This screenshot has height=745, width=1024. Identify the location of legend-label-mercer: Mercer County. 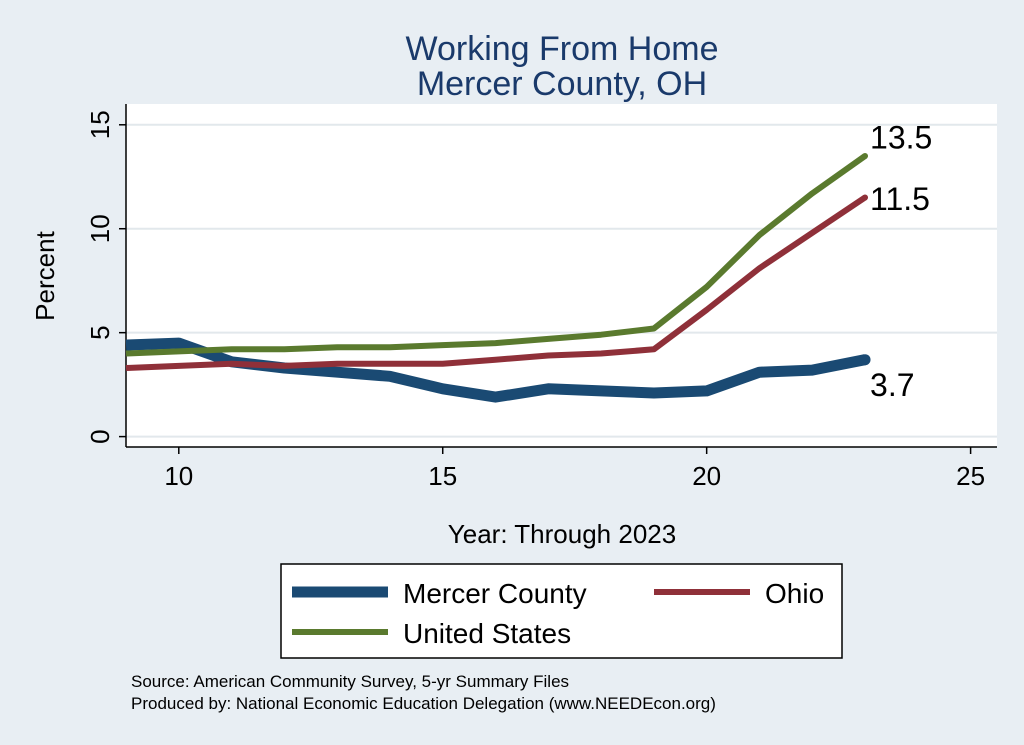
(495, 593).